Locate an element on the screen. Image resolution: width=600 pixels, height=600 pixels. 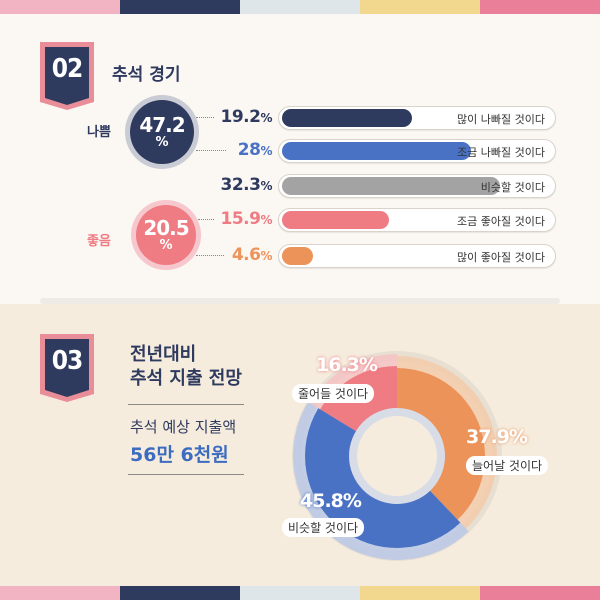
bar-track: 비슷할 것이다 is located at coordinates (417, 186).